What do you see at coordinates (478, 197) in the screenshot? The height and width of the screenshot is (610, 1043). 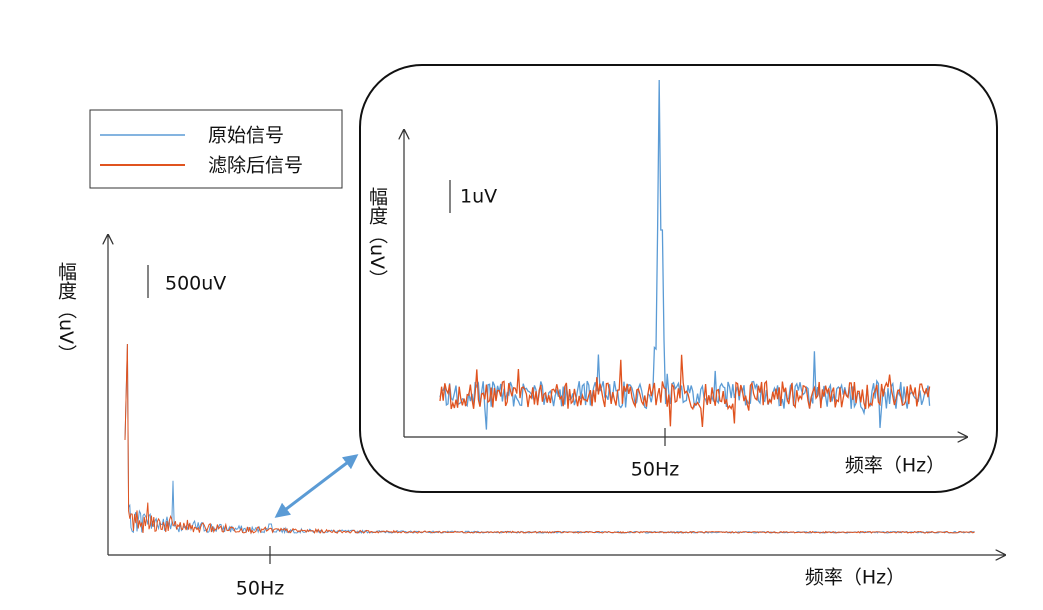 I see `scale-bar-label: 1uV` at bounding box center [478, 197].